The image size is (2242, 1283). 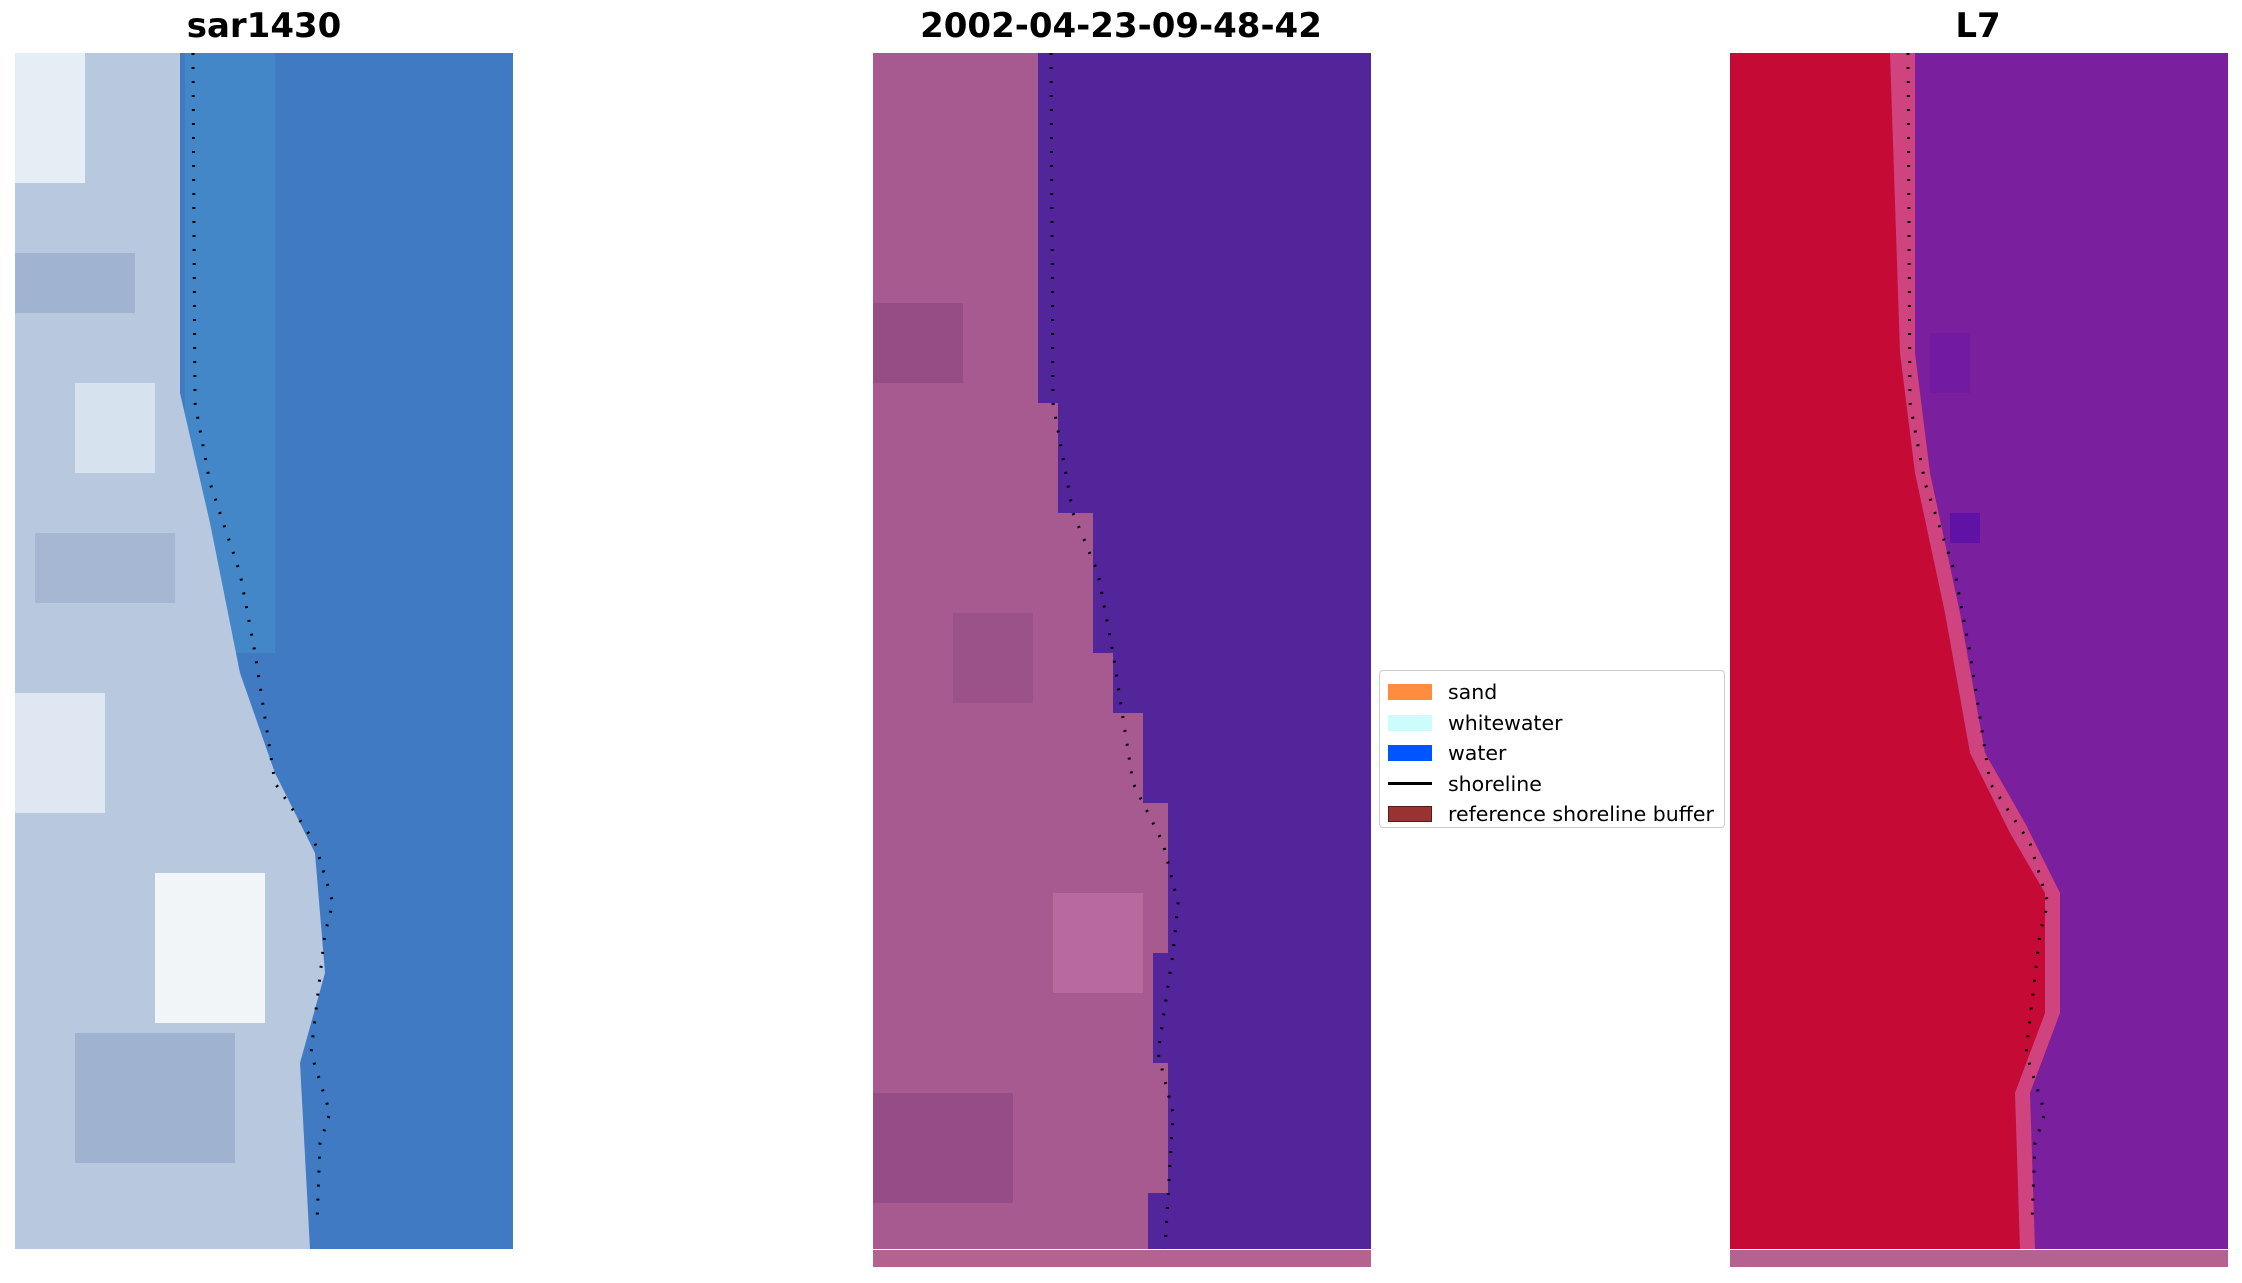 What do you see at coordinates (1552, 692) in the screenshot?
I see `legend-item-sand: sand` at bounding box center [1552, 692].